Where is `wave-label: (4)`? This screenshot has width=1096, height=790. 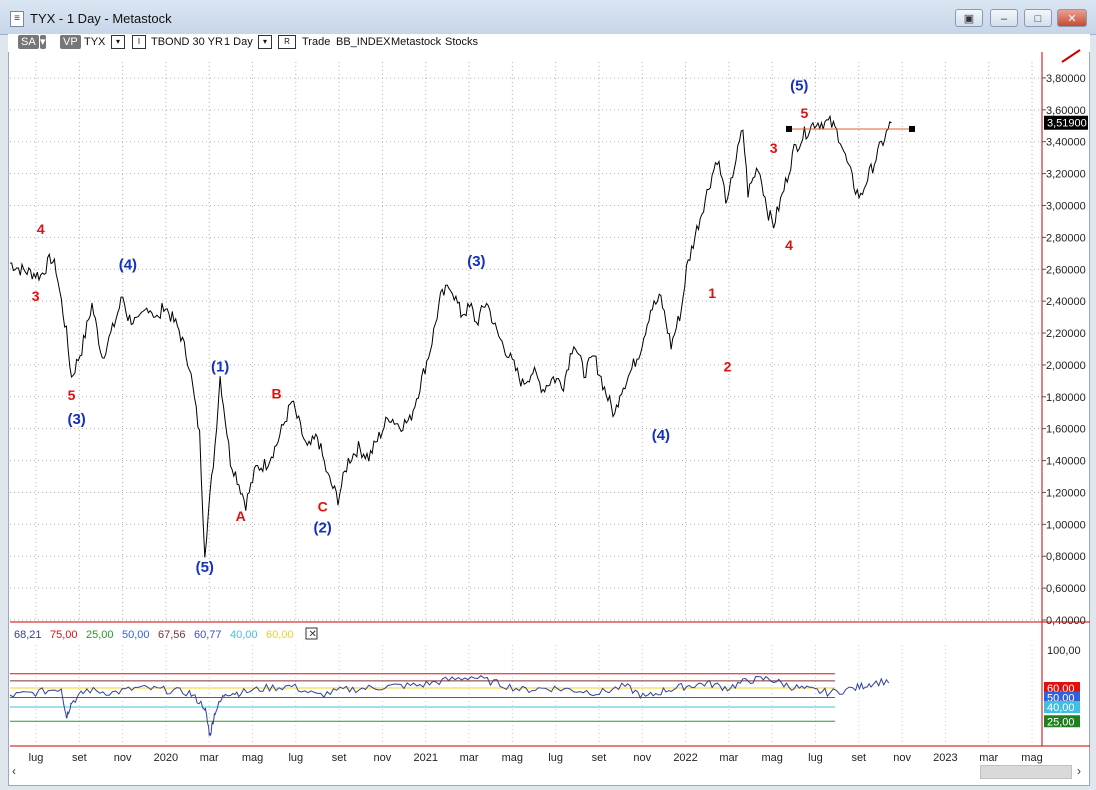 wave-label: (4) is located at coordinates (661, 435).